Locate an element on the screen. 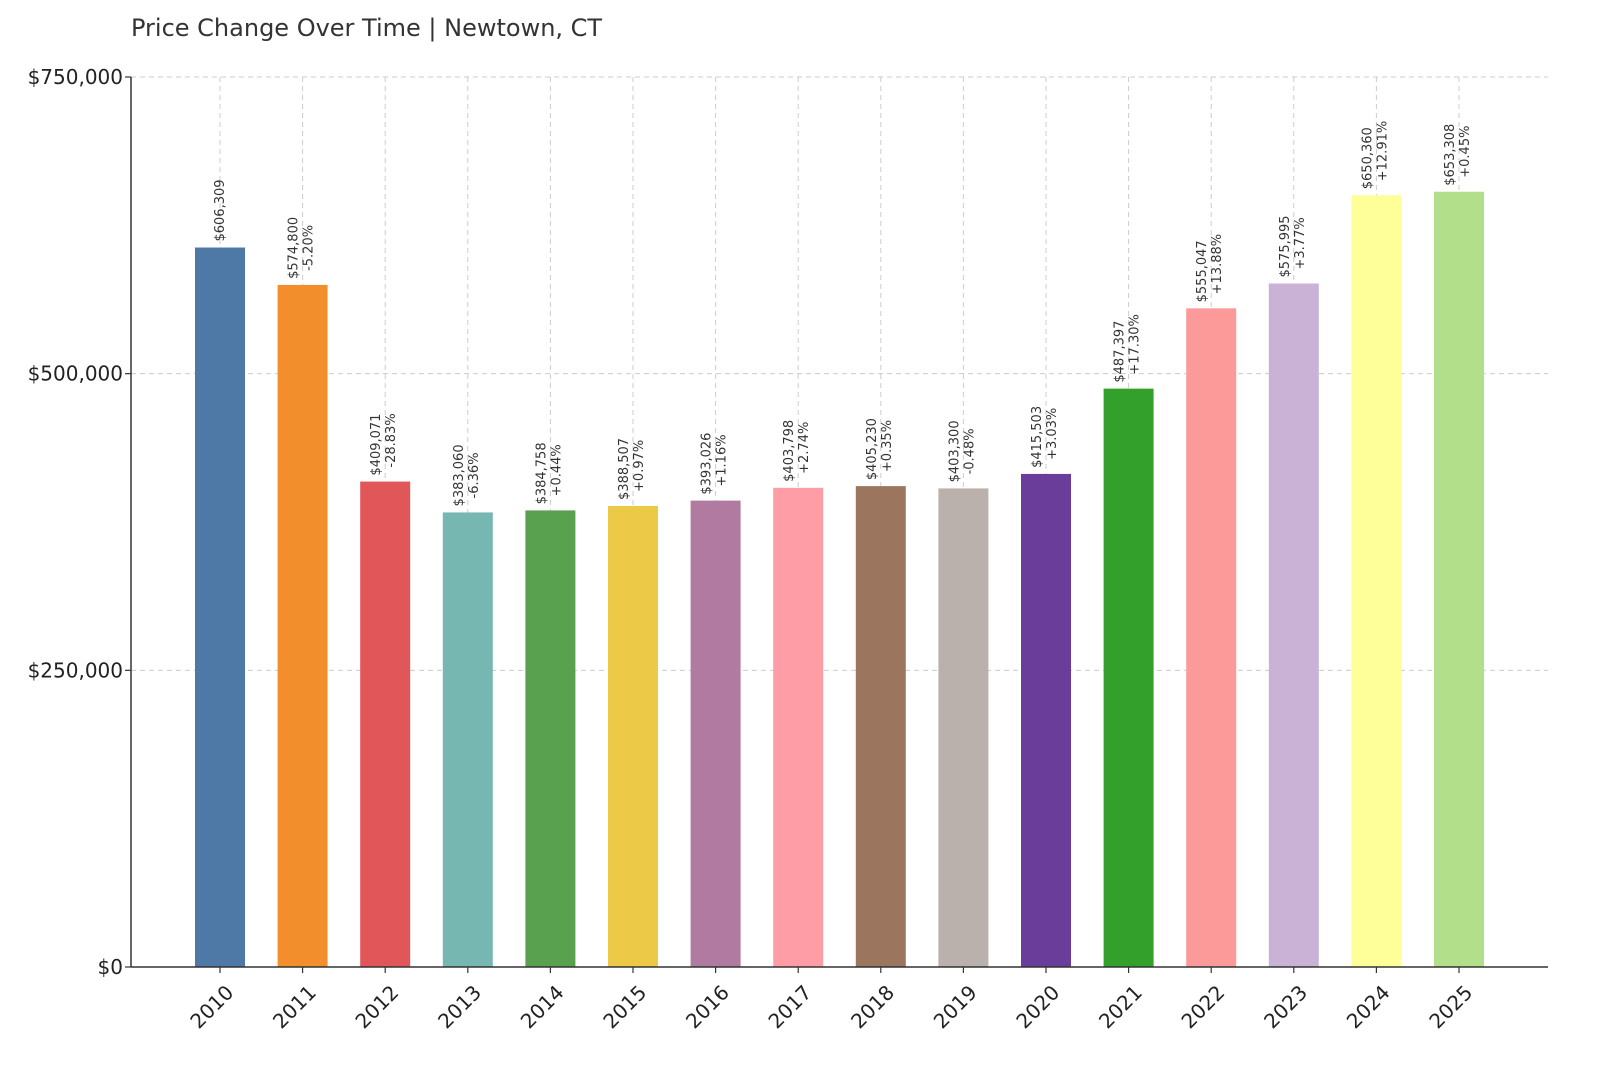  data-label-value: $555,047 is located at coordinates (1202, 271).